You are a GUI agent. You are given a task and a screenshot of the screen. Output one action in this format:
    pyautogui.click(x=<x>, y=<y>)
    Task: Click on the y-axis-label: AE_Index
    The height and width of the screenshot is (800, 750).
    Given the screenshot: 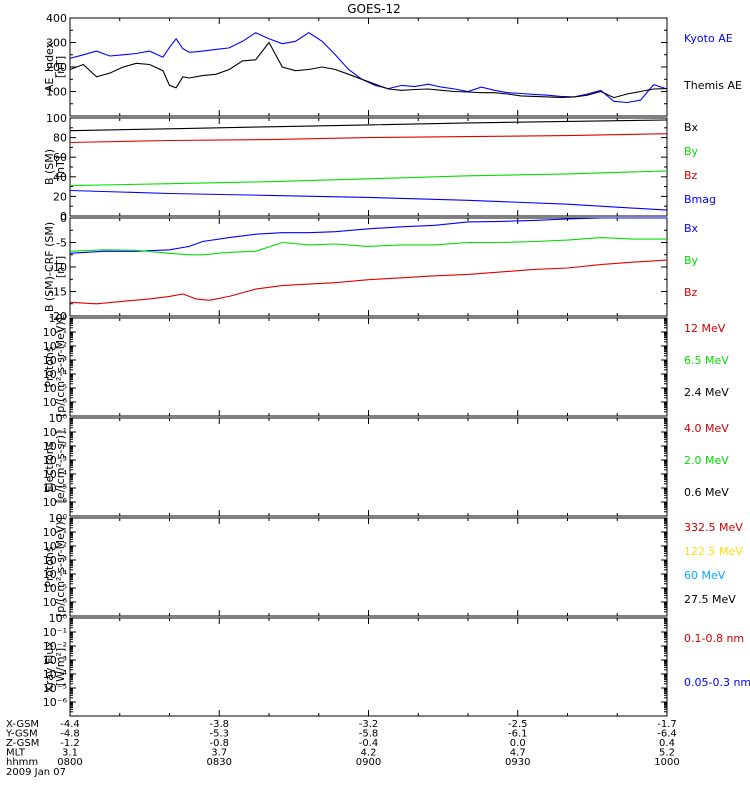 What is the action you would take?
    pyautogui.click(x=49, y=66)
    